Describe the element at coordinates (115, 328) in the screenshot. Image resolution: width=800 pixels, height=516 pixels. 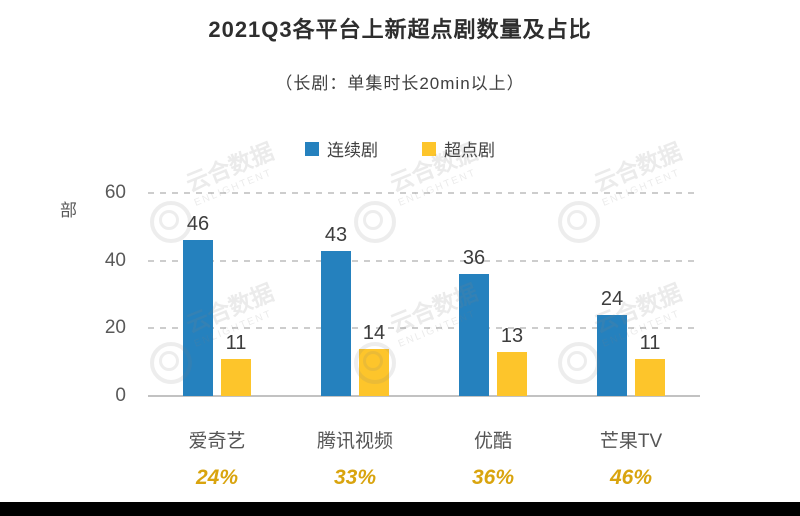
I see `y-tick-label: 20` at that location.